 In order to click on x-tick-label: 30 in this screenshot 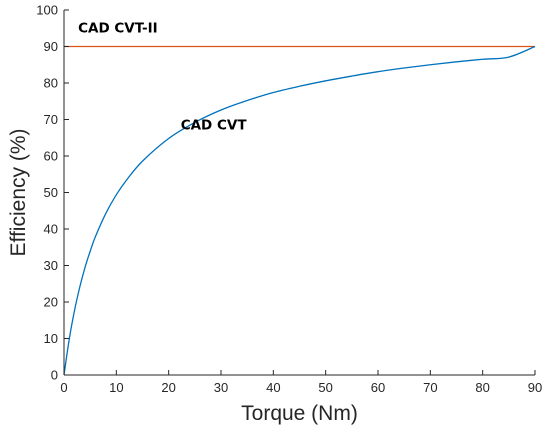, I will do `click(221, 387)`.